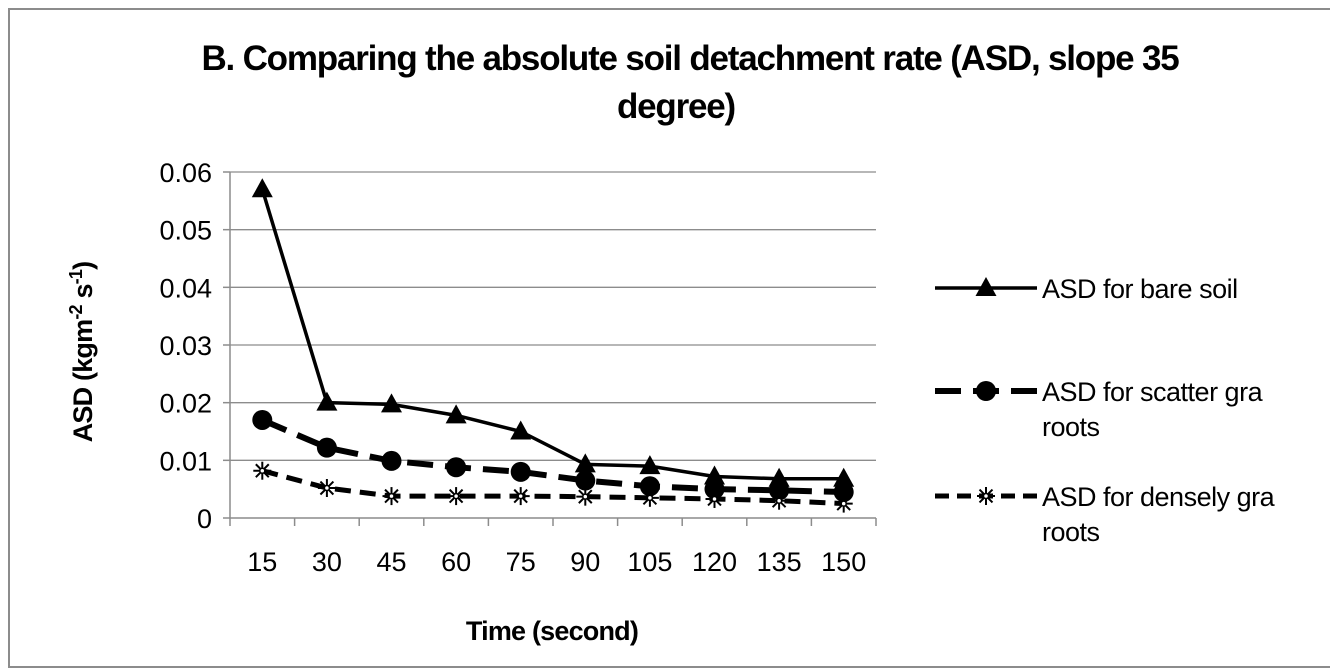 This screenshot has height=668, width=1330. Describe the element at coordinates (185, 404) in the screenshot. I see `y-tick-label: 0.02` at that location.